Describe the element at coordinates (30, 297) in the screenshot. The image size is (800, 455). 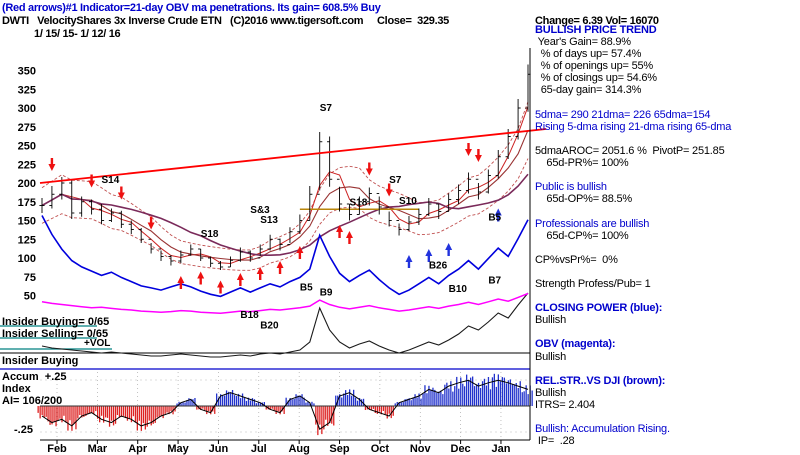
I see `svg-text: 50` at that location.